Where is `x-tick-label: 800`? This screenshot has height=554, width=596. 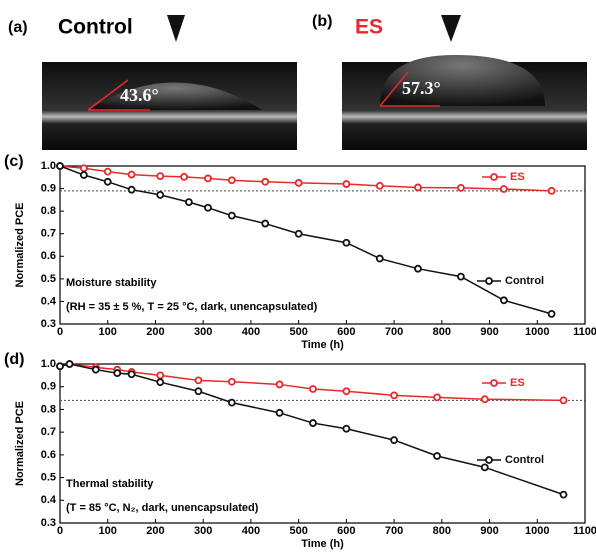 x-tick-label: 800 is located at coordinates (442, 531).